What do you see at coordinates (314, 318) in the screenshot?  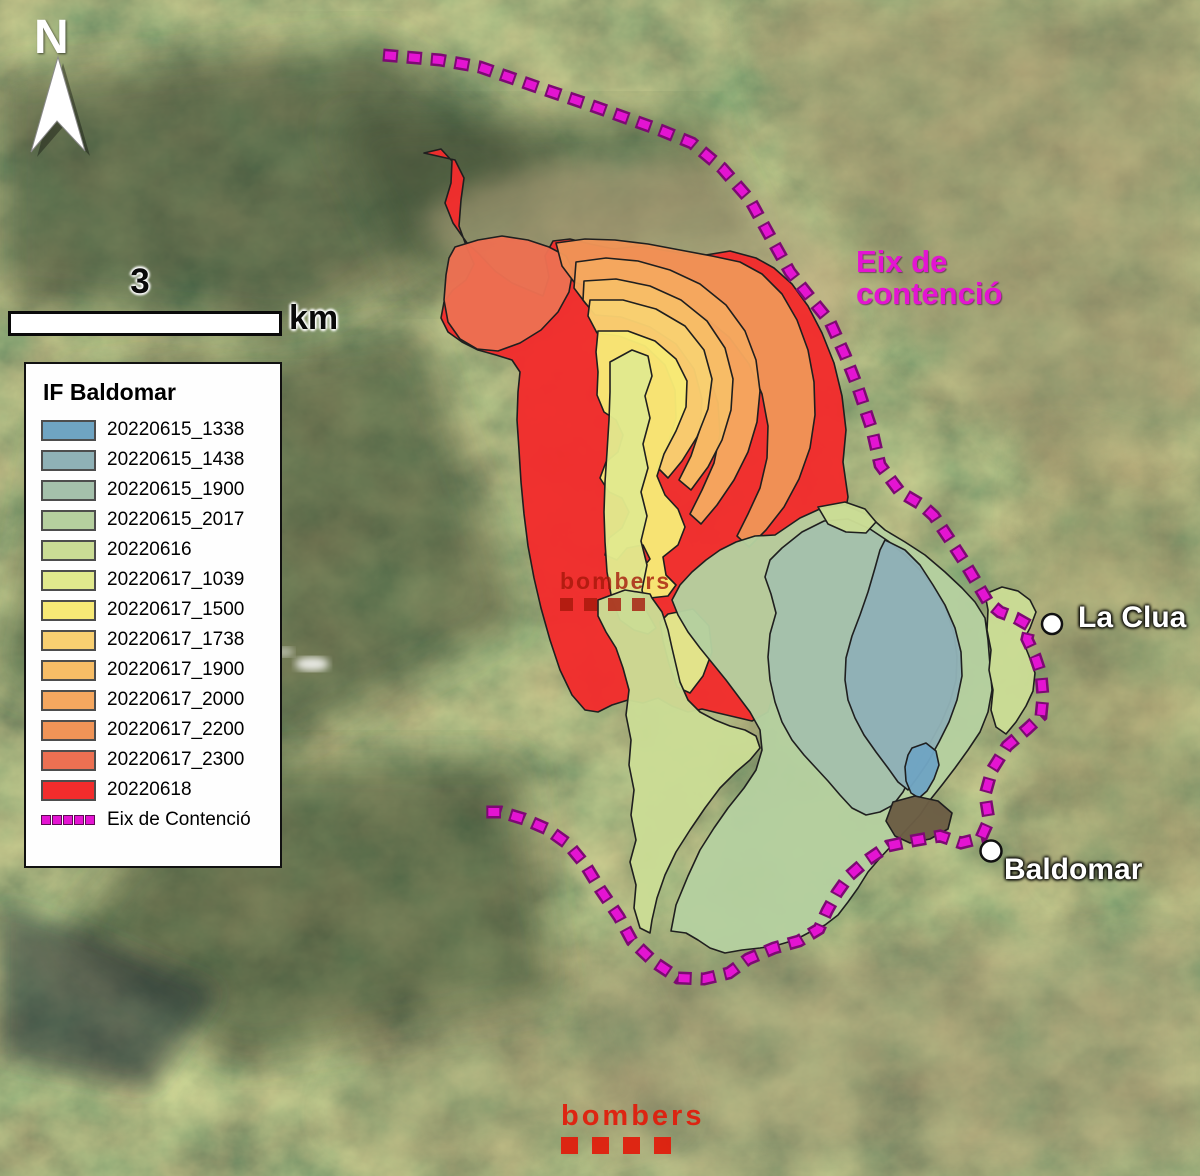 I see `scale-unit: km` at bounding box center [314, 318].